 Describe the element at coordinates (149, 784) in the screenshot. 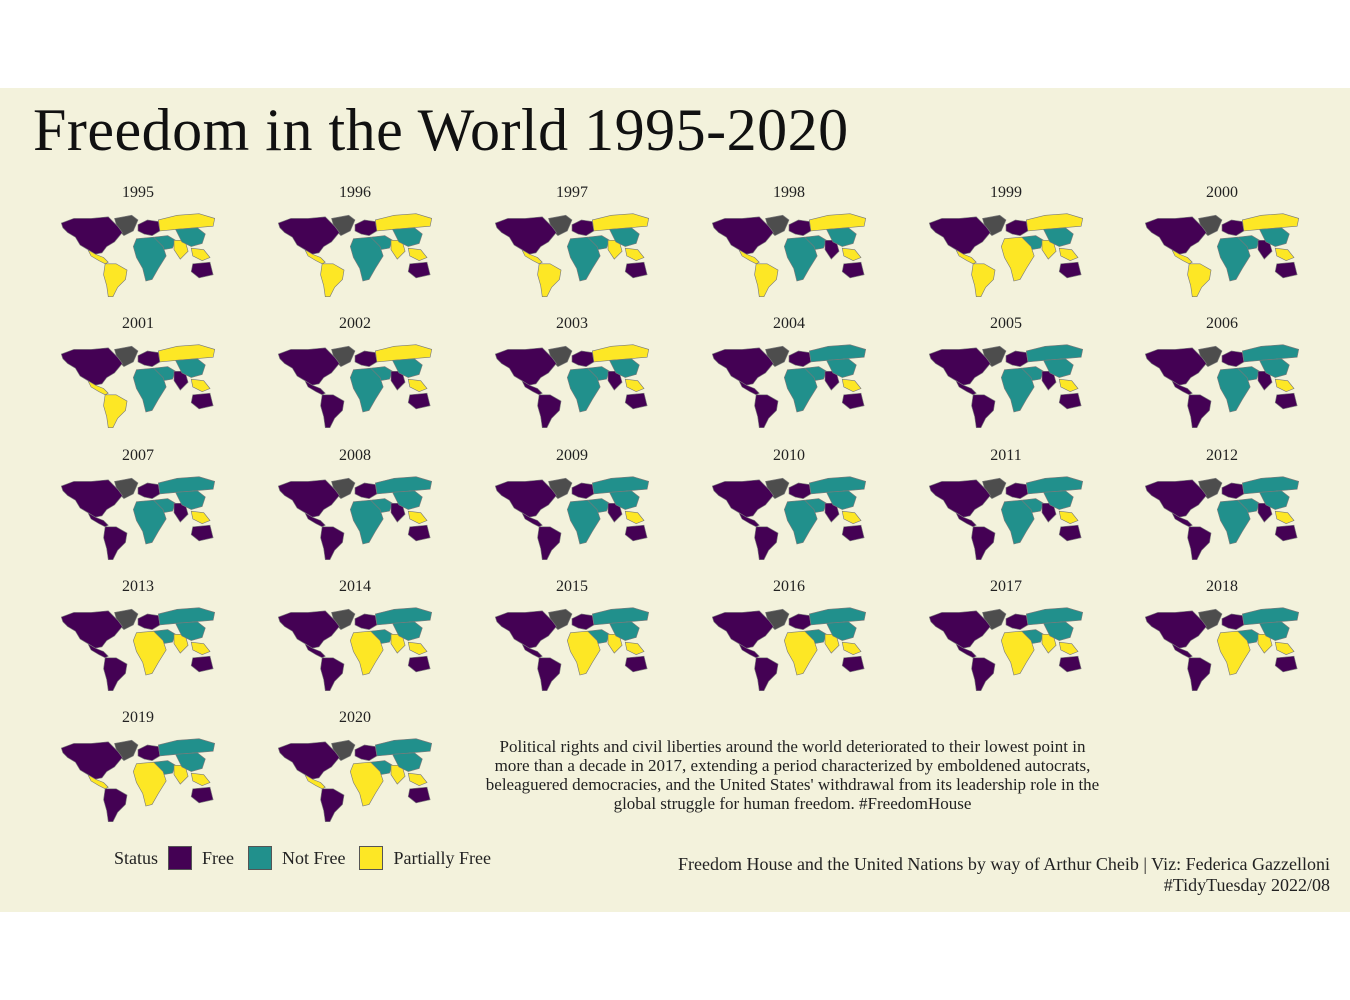

I see `region-africa-2019` at that location.